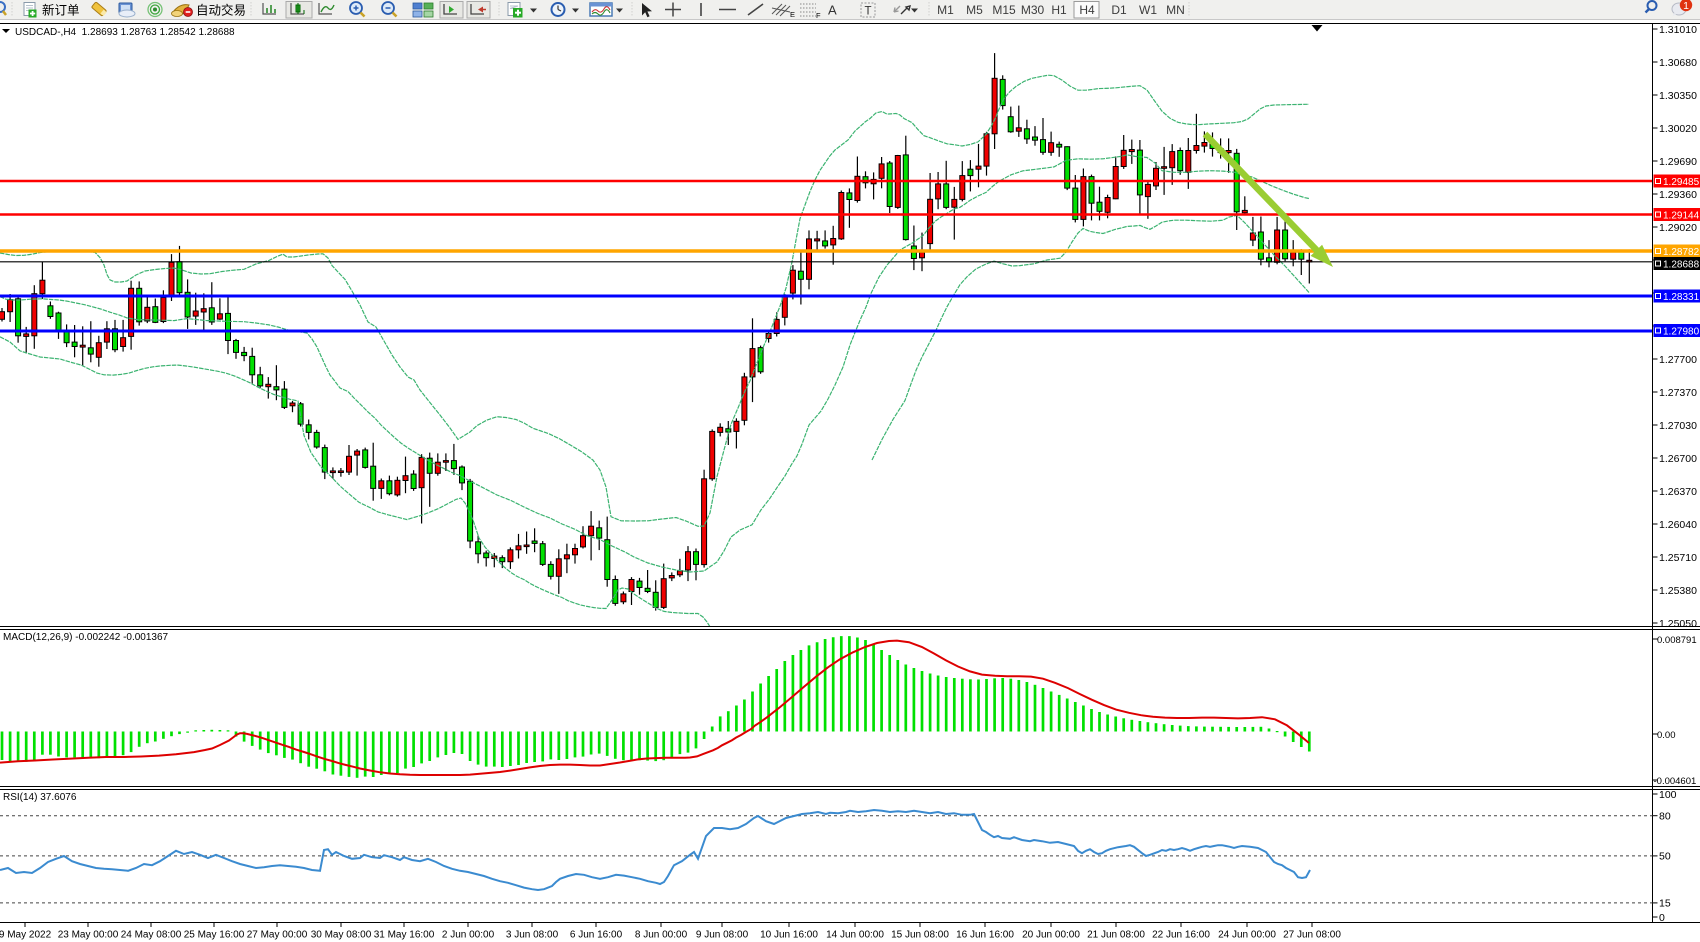 Image resolution: width=1700 pixels, height=942 pixels. Describe the element at coordinates (1677, 640) in the screenshot. I see `svg-text: 0.008791` at that location.